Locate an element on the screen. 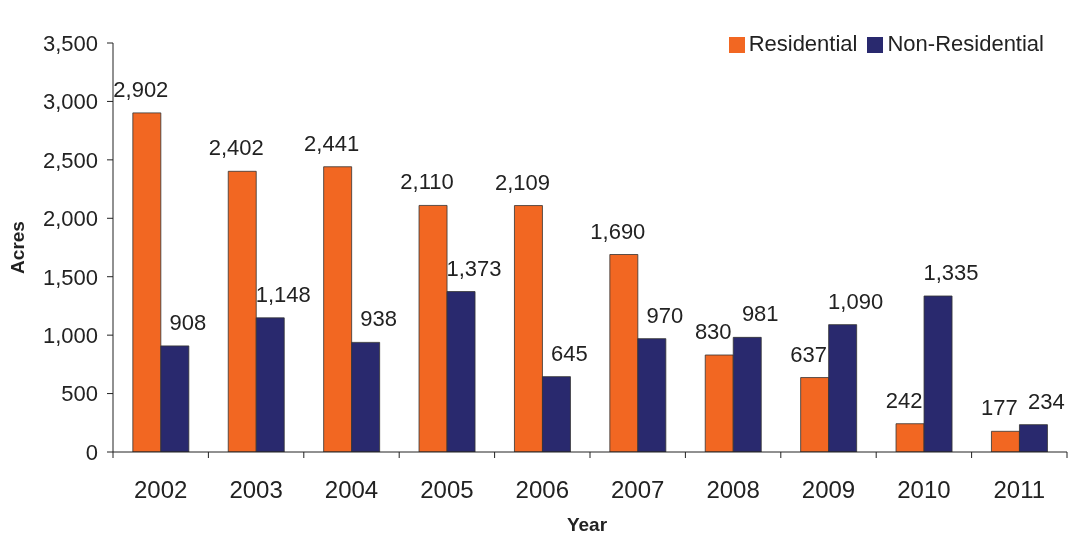 Image resolution: width=1068 pixels, height=537 pixels. data-label: 1,148 is located at coordinates (283, 294).